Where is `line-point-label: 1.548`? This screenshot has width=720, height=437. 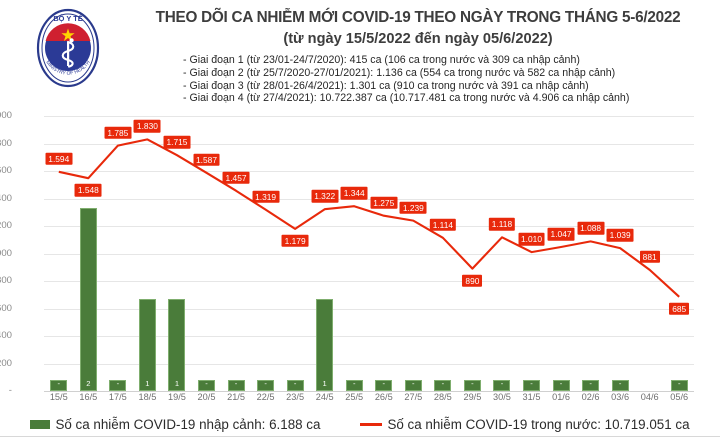
line-point-label: 1.548 is located at coordinates (88, 190).